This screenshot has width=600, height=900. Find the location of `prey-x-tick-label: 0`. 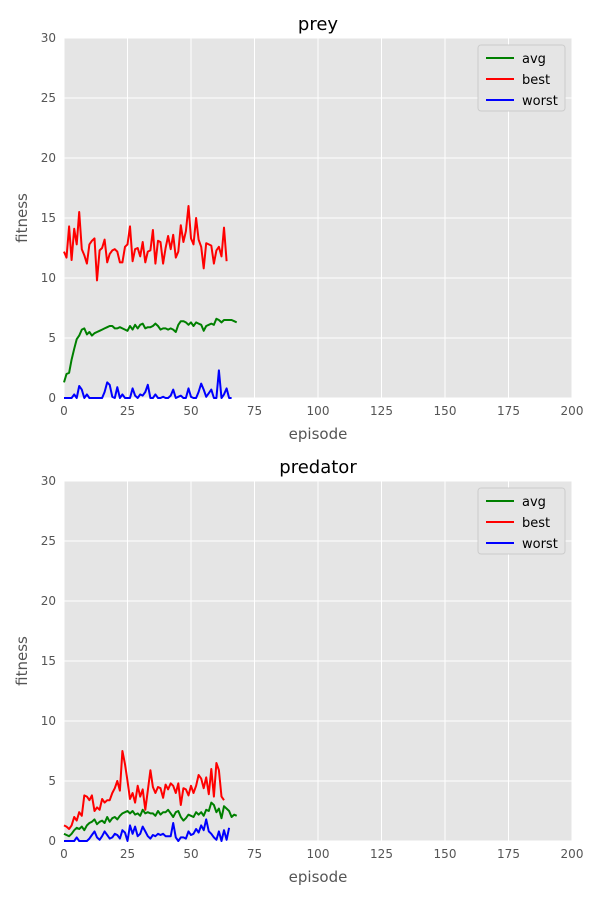

prey-x-tick-label: 0 is located at coordinates (64, 411).